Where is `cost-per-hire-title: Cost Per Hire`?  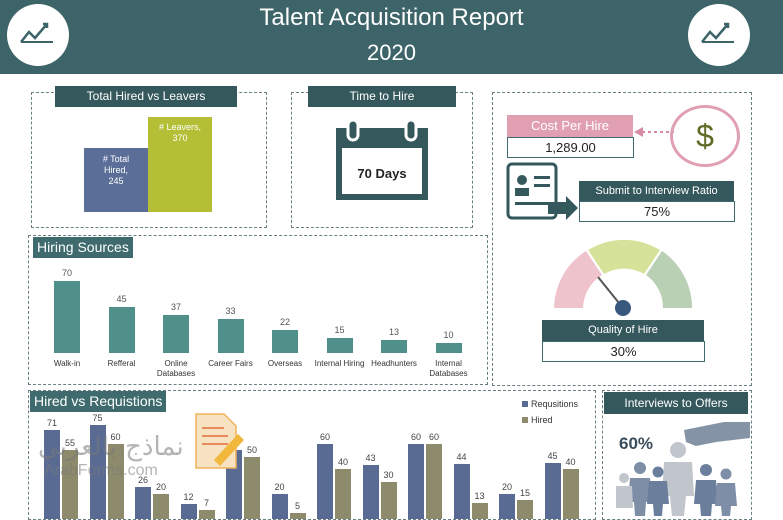 cost-per-hire-title: Cost Per Hire is located at coordinates (570, 126).